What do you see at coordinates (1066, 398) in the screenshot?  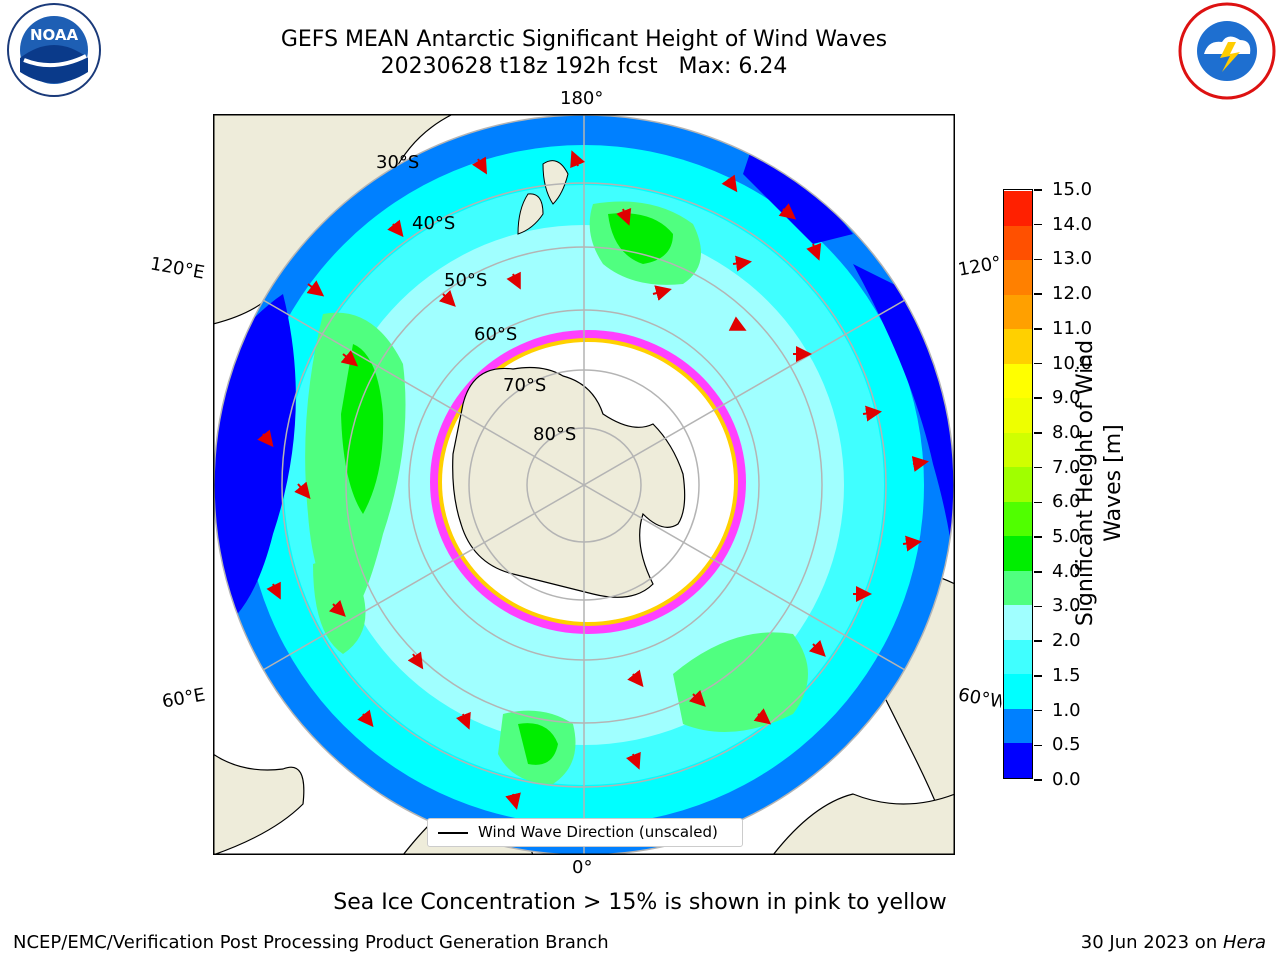 I see `colorbar-tick-label: 9.0` at bounding box center [1066, 398].